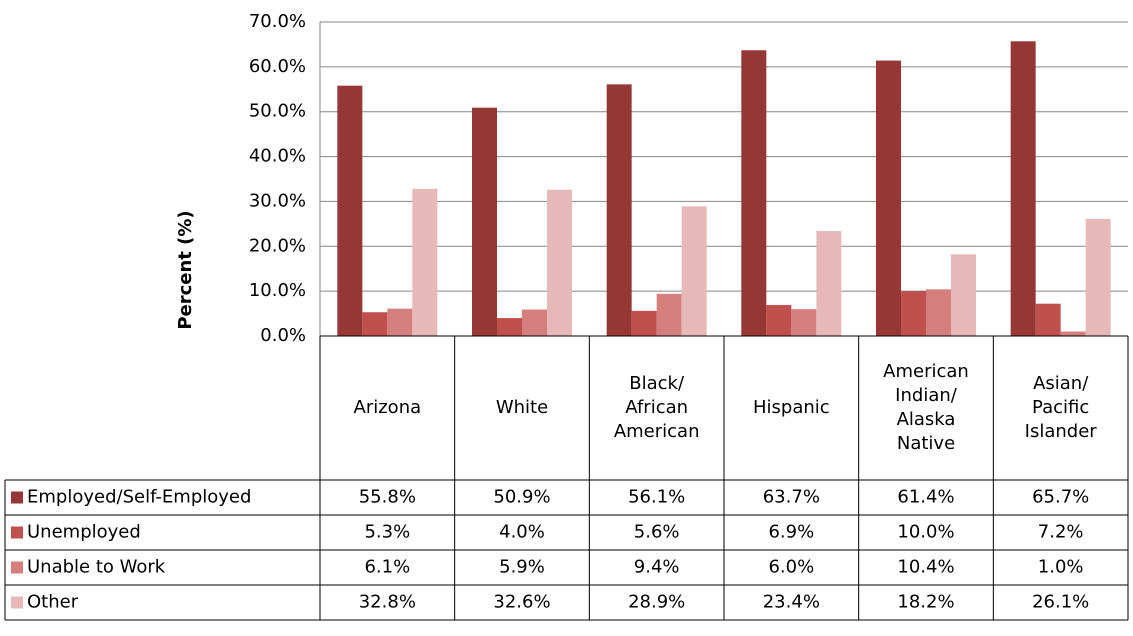 The image size is (1133, 636). I want to click on category-label: American Indian/Alaska Native, so click(926, 407).